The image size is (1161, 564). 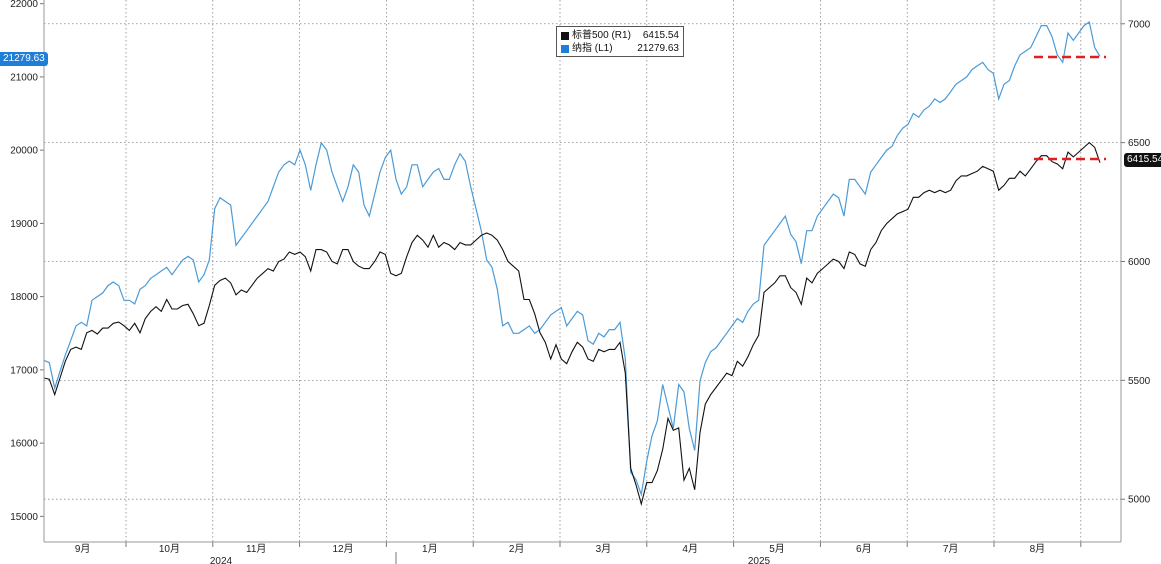 I want to click on x-tick-label: 3月, so click(x=604, y=549).